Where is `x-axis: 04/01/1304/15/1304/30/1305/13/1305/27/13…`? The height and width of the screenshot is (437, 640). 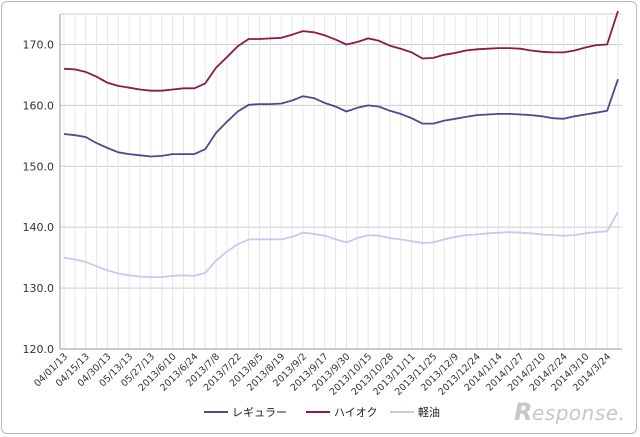 x-axis: 04/01/1304/15/1304/30/1305/13/1305/27/13… is located at coordinates (327, 373).